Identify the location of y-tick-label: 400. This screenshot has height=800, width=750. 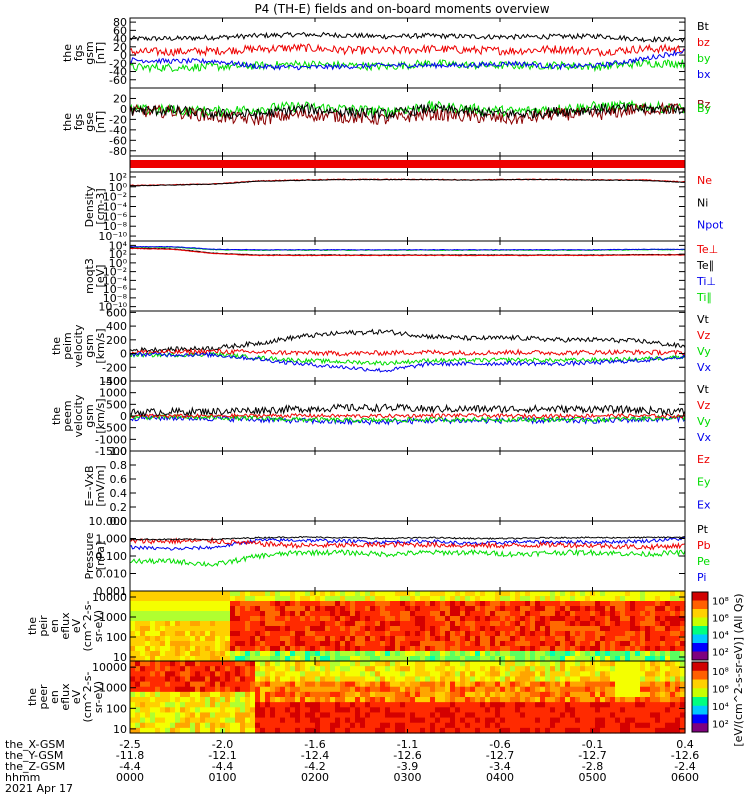
(116, 326).